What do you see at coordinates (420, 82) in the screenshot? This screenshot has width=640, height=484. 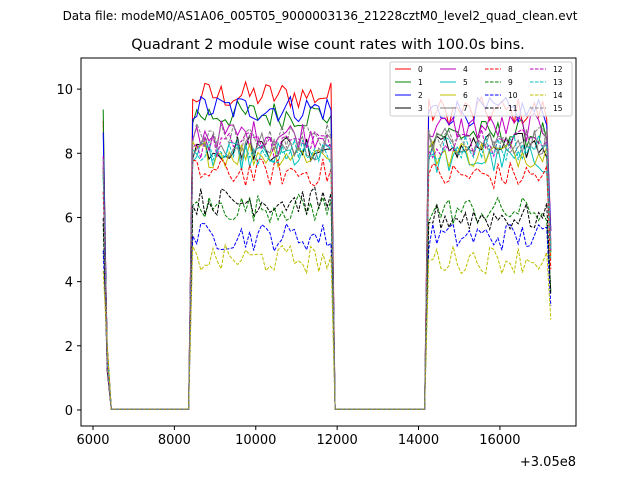 I see `legend-label: 1` at bounding box center [420, 82].